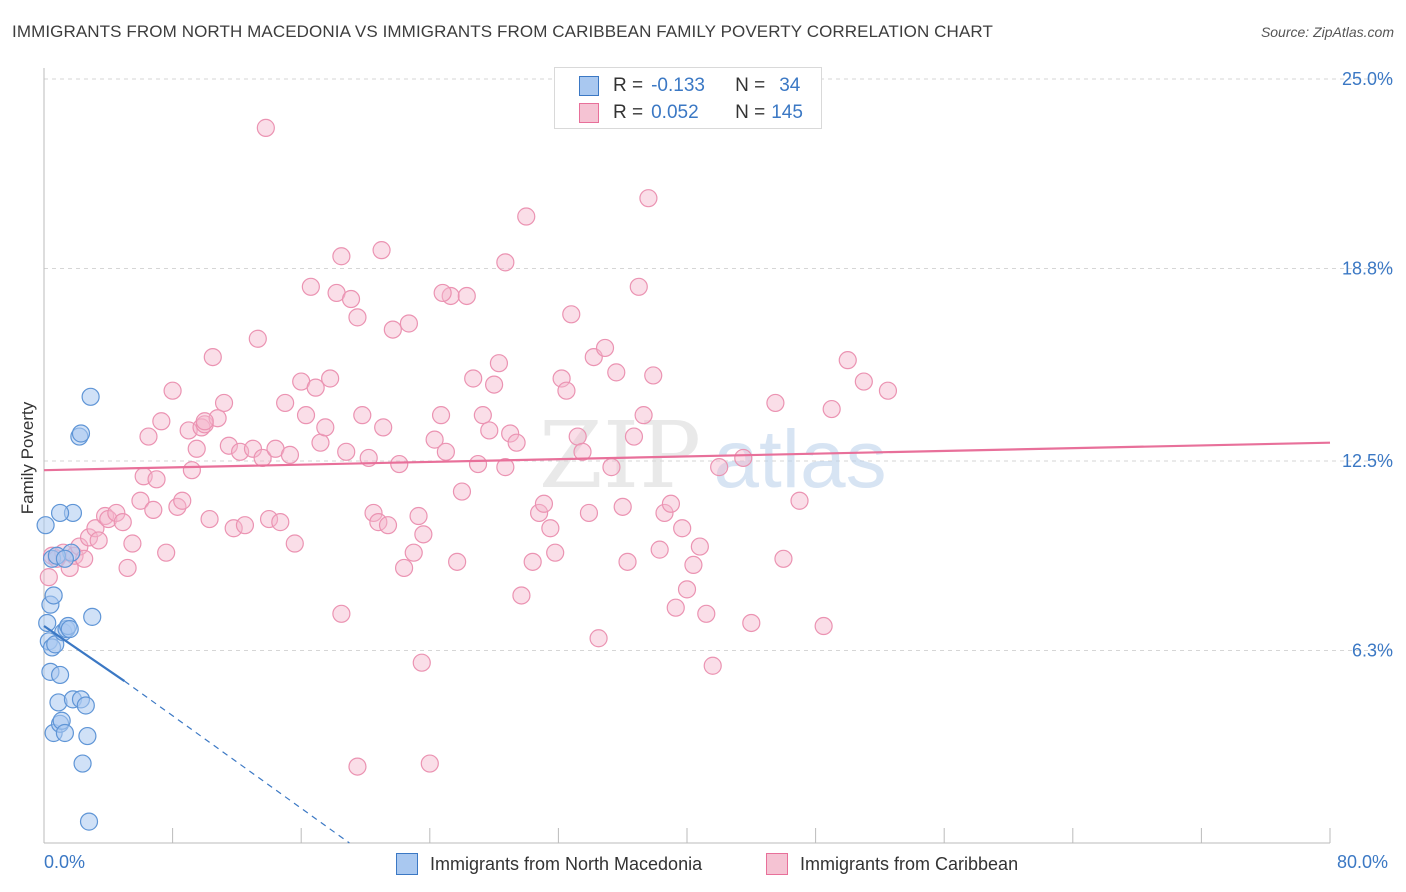  Describe the element at coordinates (620, 455) in the screenshot. I see `watermark-zip: ZIP` at that location.